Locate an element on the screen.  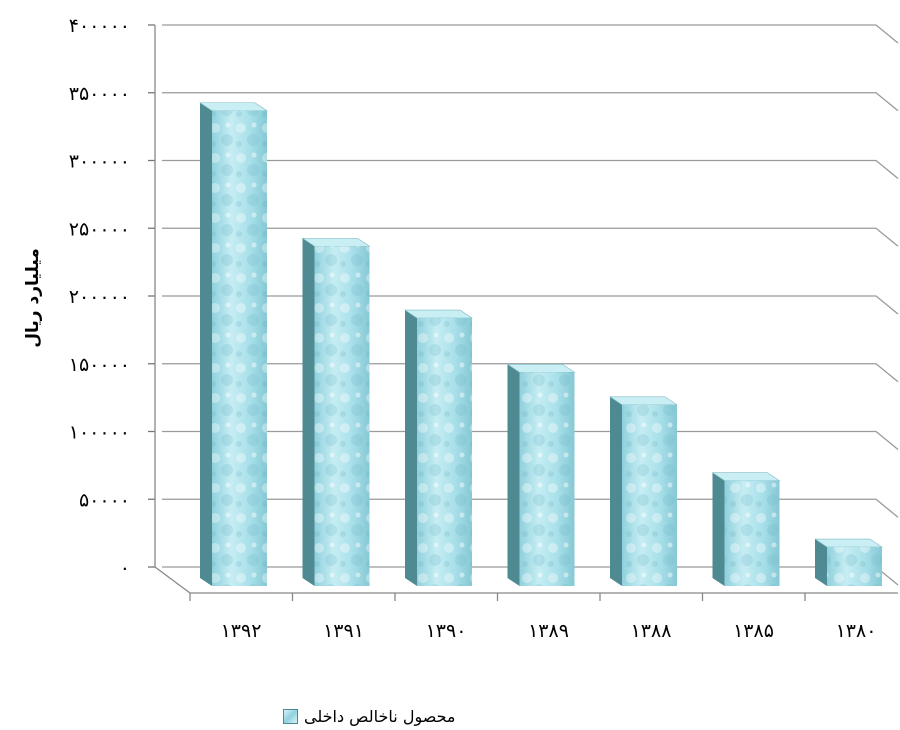
y-tick-label: ۴۰۰۰۰۰ is located at coordinates (99, 26).